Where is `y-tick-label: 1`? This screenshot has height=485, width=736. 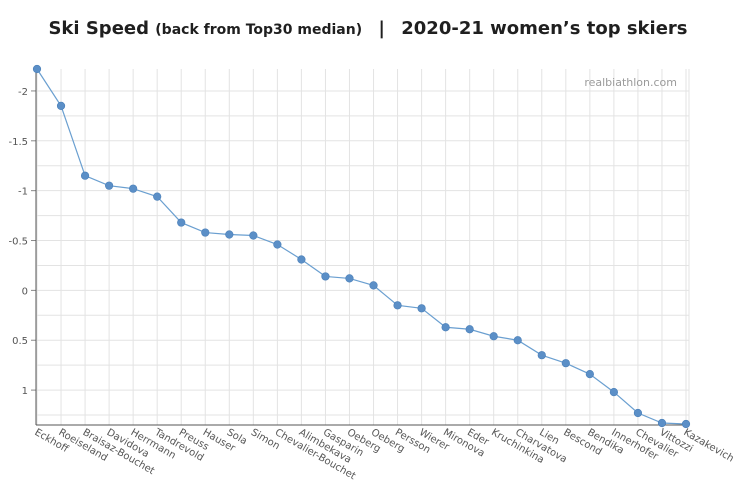 y-tick-label: 1 is located at coordinates (25, 391).